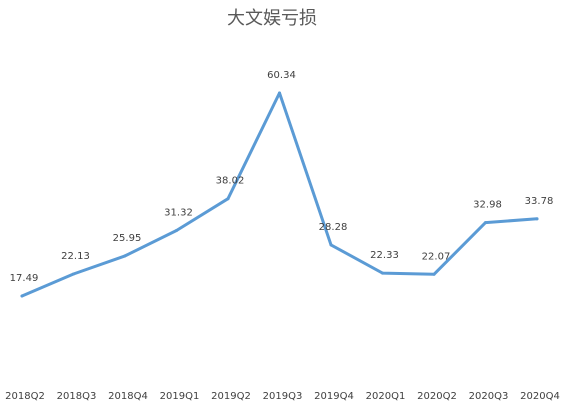  Describe the element at coordinates (230, 181) in the screenshot. I see `data-label: 38.02` at that location.